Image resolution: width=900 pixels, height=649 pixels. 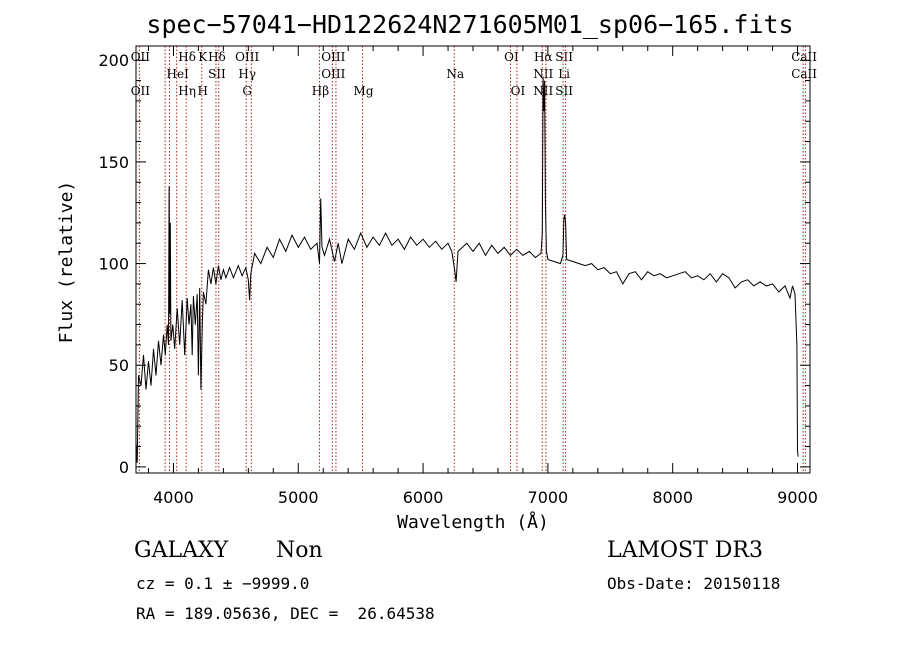 What do you see at coordinates (320, 91) in the screenshot?
I see `line-label-bot: Hβ` at bounding box center [320, 91].